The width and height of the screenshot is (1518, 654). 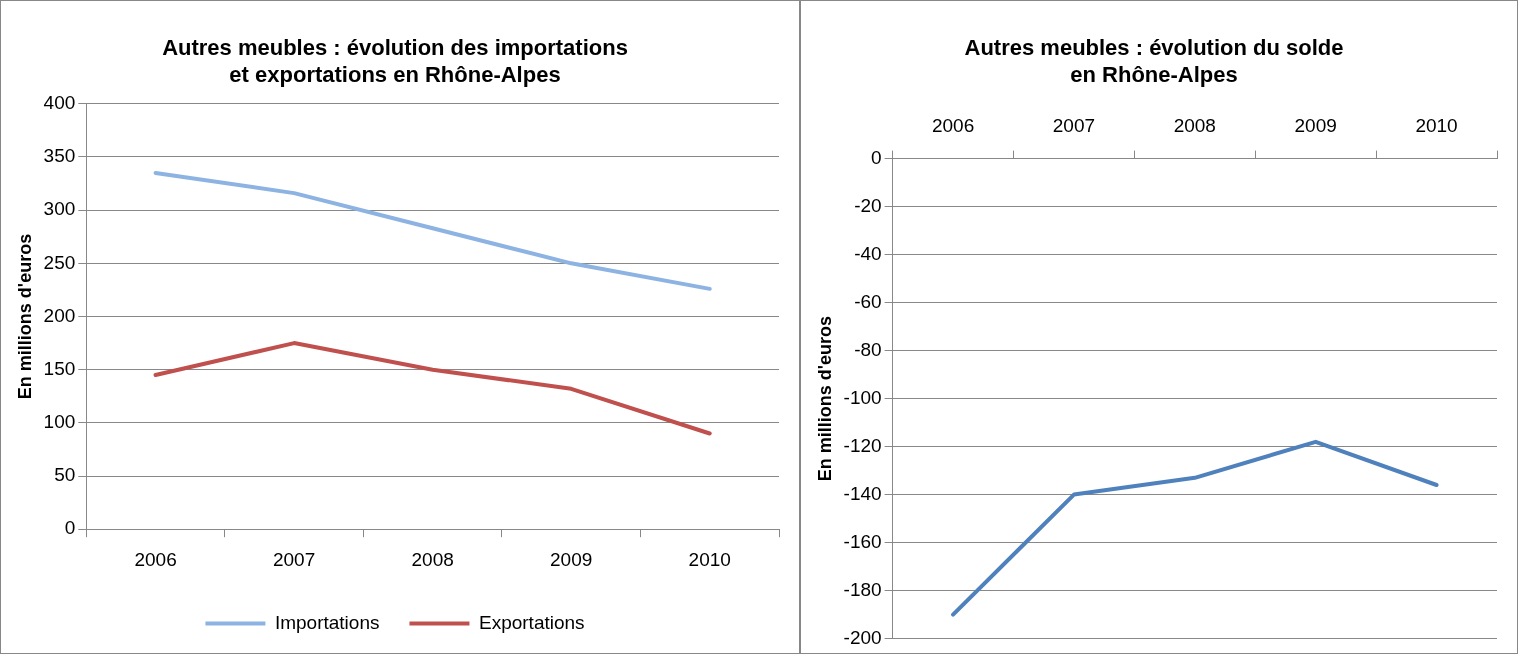 What do you see at coordinates (868, 301) in the screenshot?
I see `y-tick-label: -60` at bounding box center [868, 301].